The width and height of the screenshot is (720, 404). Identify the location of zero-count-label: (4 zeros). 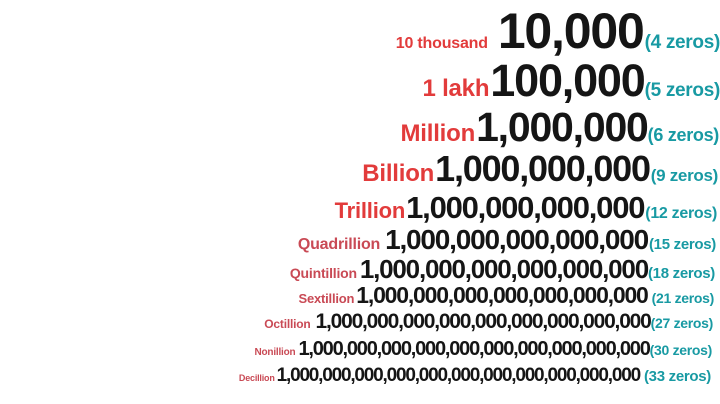
(682, 42).